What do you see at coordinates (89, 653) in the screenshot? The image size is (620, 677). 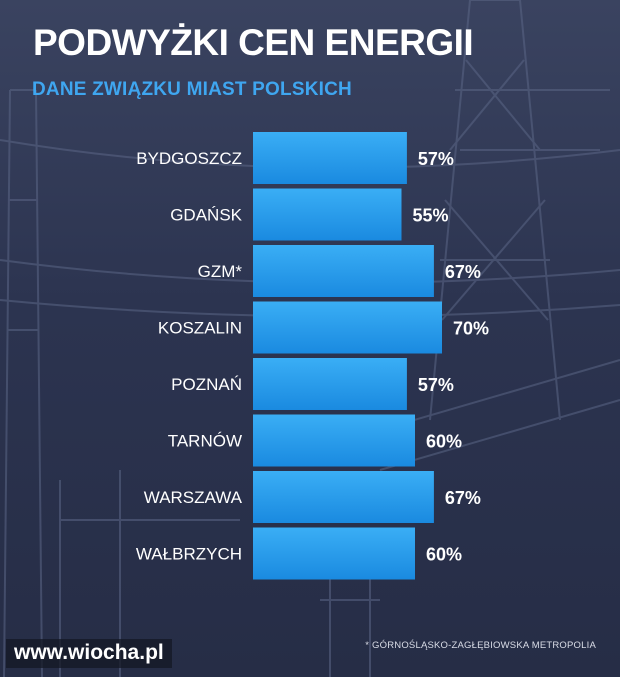 I see `watermark: www.wiocha.pl` at bounding box center [89, 653].